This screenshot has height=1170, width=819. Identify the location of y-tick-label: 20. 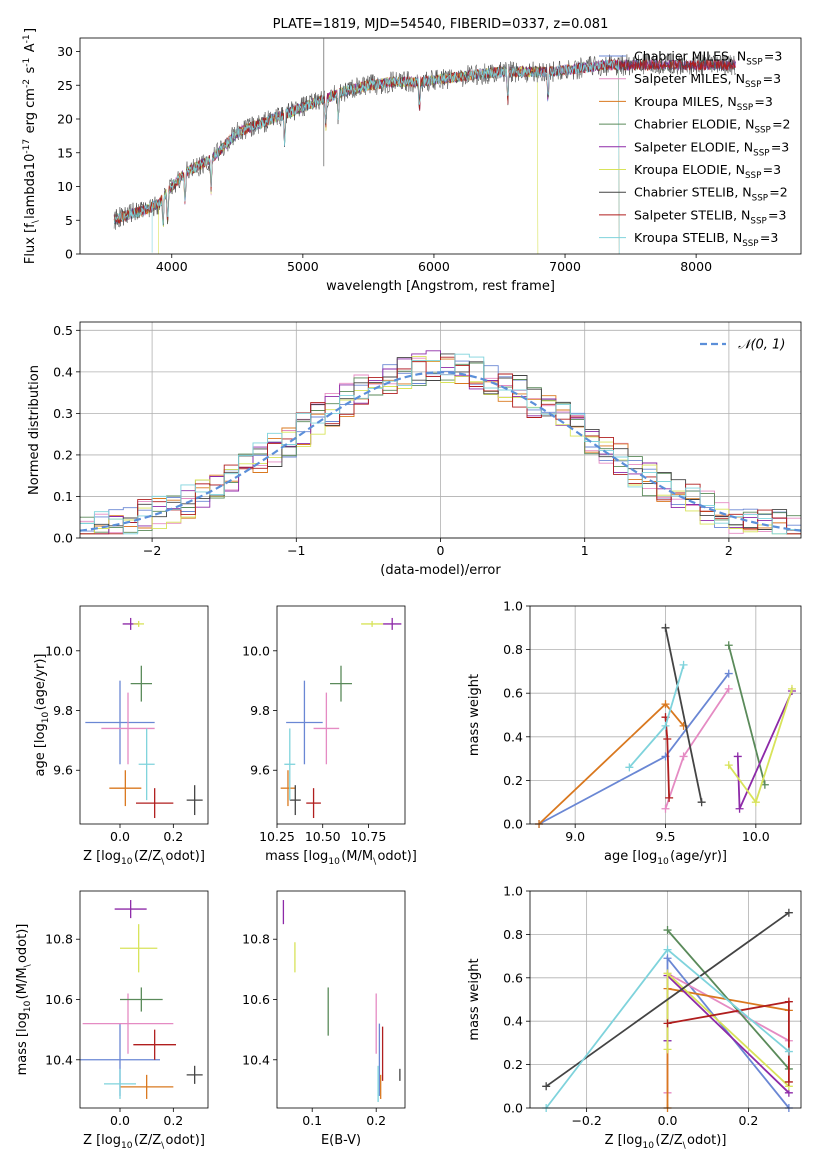
(65, 119).